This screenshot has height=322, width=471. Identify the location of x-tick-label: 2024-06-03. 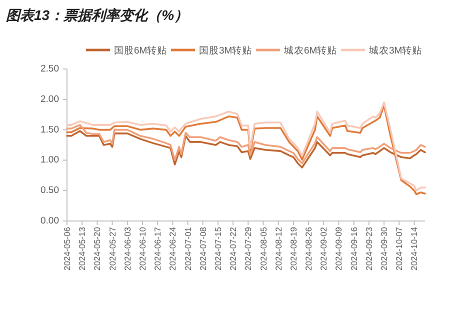
(127, 248).